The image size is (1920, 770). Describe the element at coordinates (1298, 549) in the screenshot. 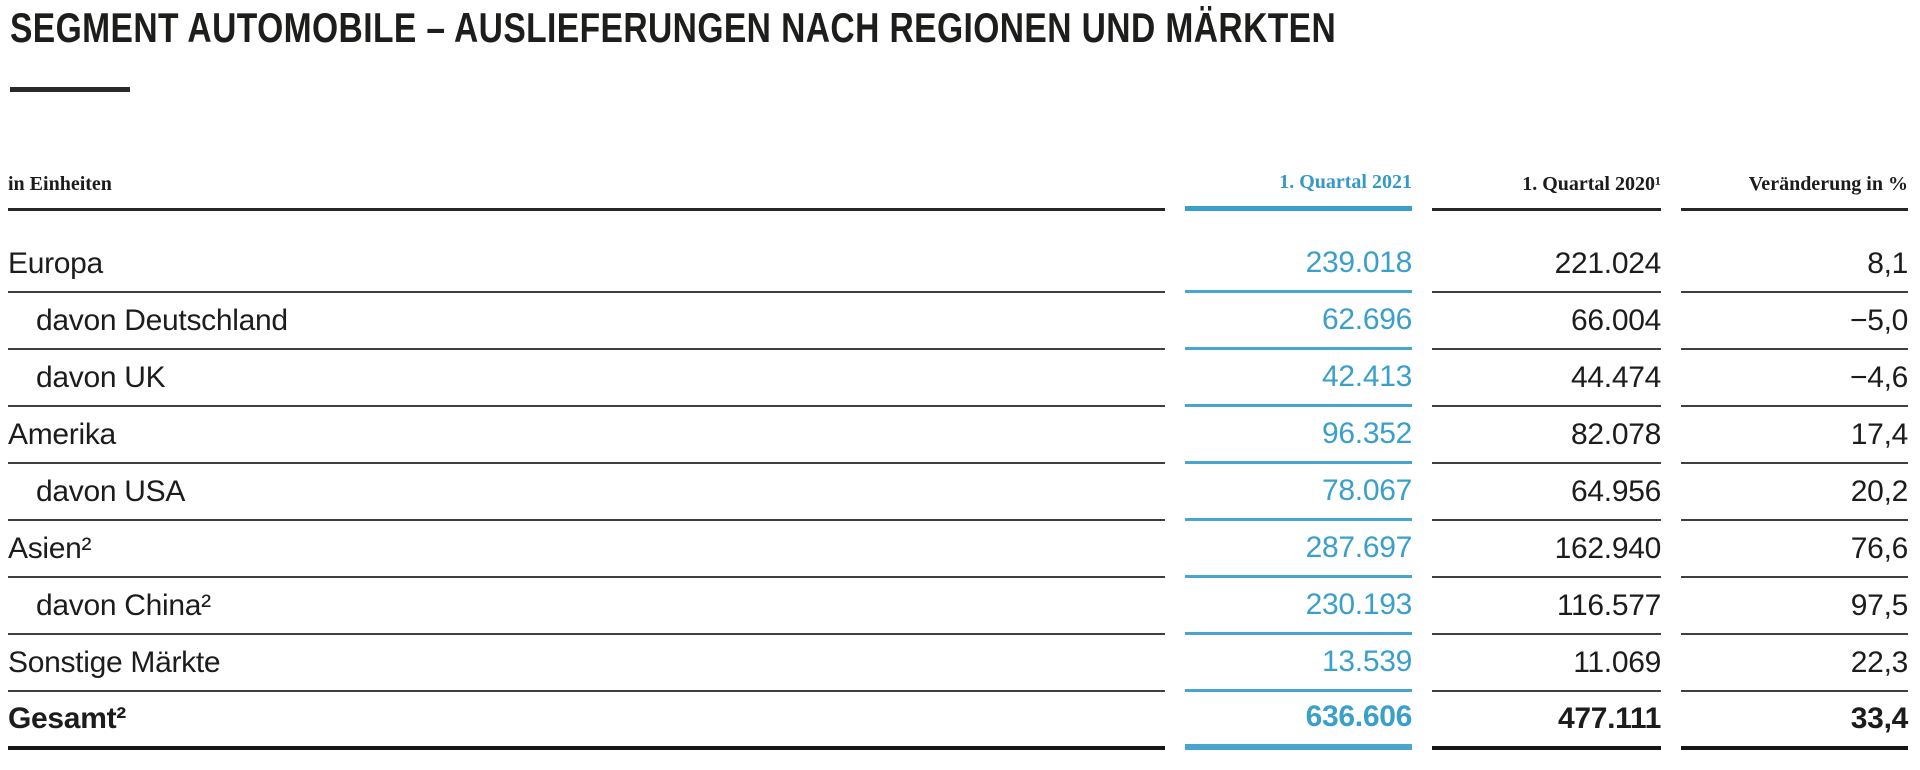

I see `value-q1-2021: 287.697` at that location.